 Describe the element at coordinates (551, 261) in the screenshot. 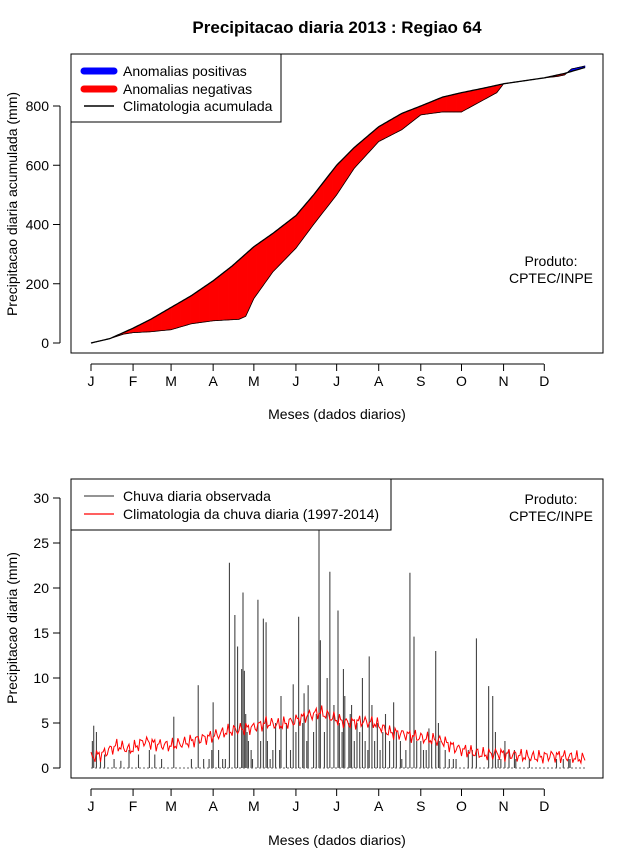

I see `top-annotation-line1: Produto:` at that location.